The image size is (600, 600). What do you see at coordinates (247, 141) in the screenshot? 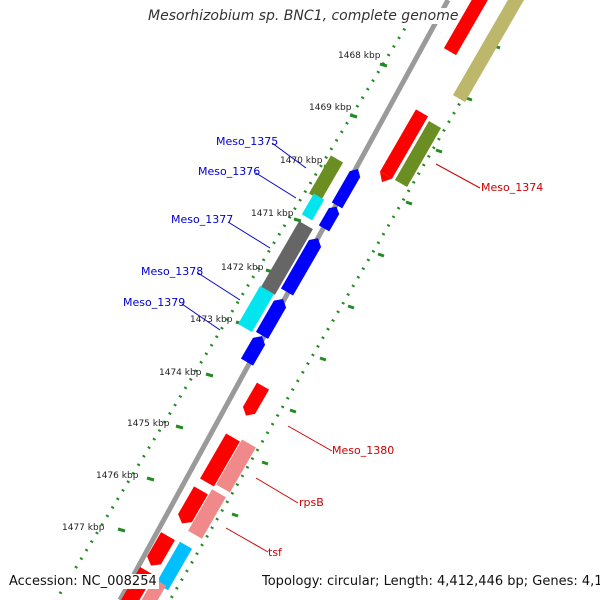
I see `gene-label-meso-1375: Meso_1375` at bounding box center [247, 141].